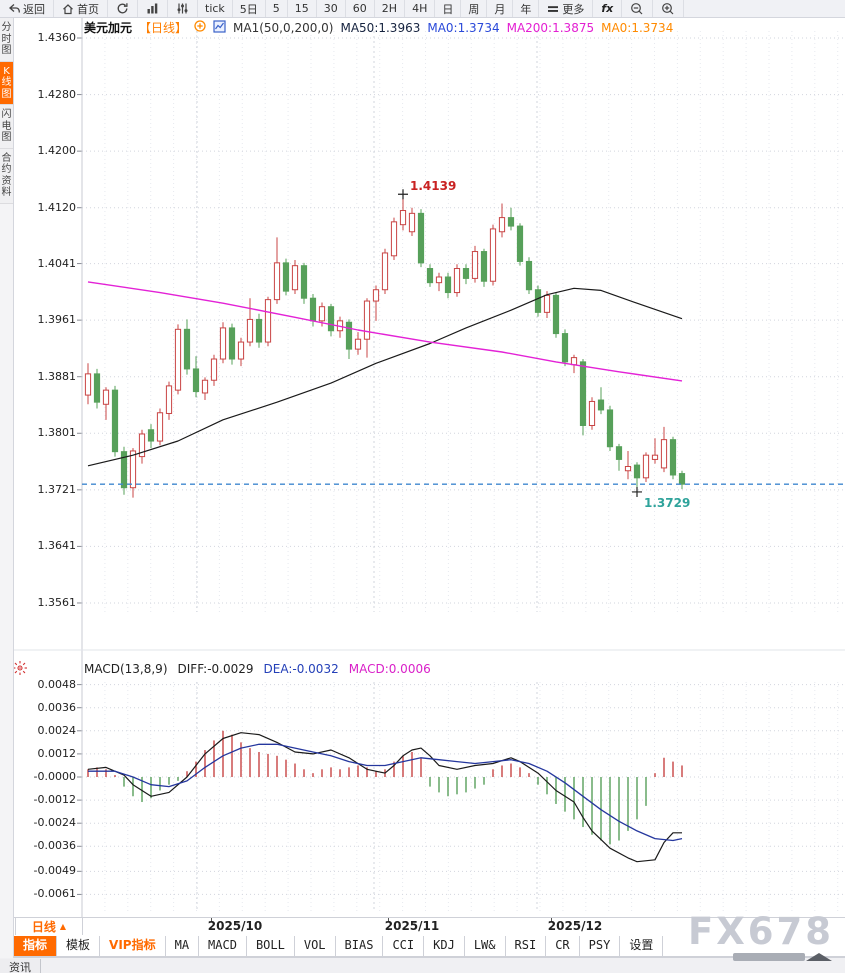 This screenshot has height=973, width=845. I want to click on tab-rsi: RSI, so click(526, 946).